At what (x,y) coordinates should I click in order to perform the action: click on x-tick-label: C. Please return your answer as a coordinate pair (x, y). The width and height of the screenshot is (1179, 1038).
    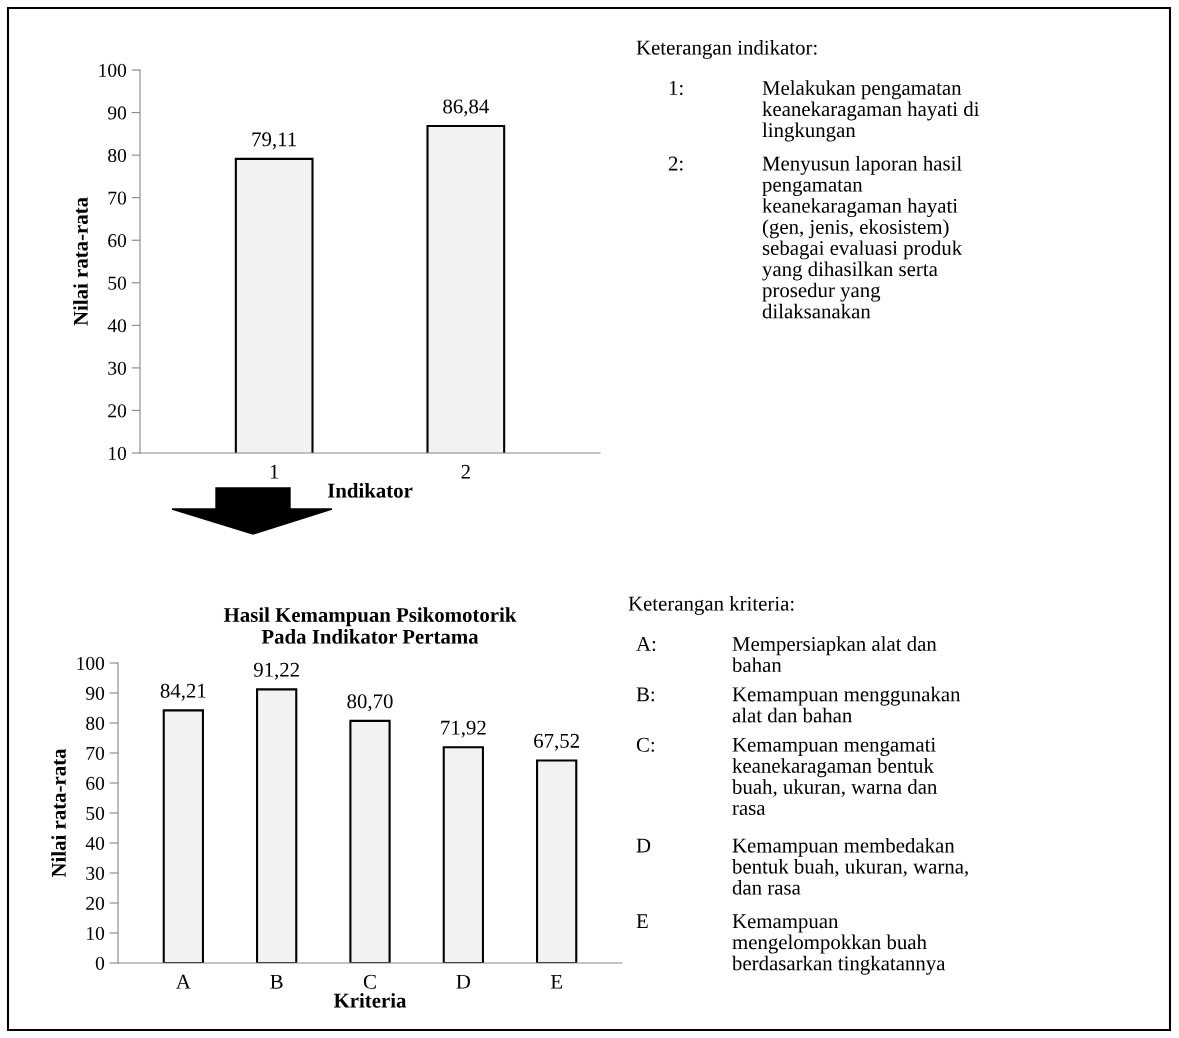
    Looking at the image, I should click on (369, 981).